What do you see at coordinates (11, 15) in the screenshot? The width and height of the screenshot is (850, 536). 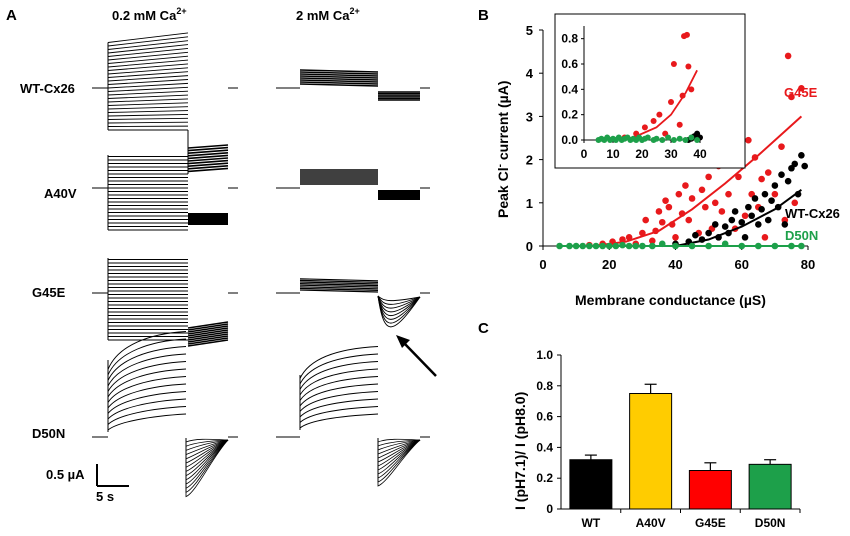 I see `panel-a-letter: A` at bounding box center [11, 15].